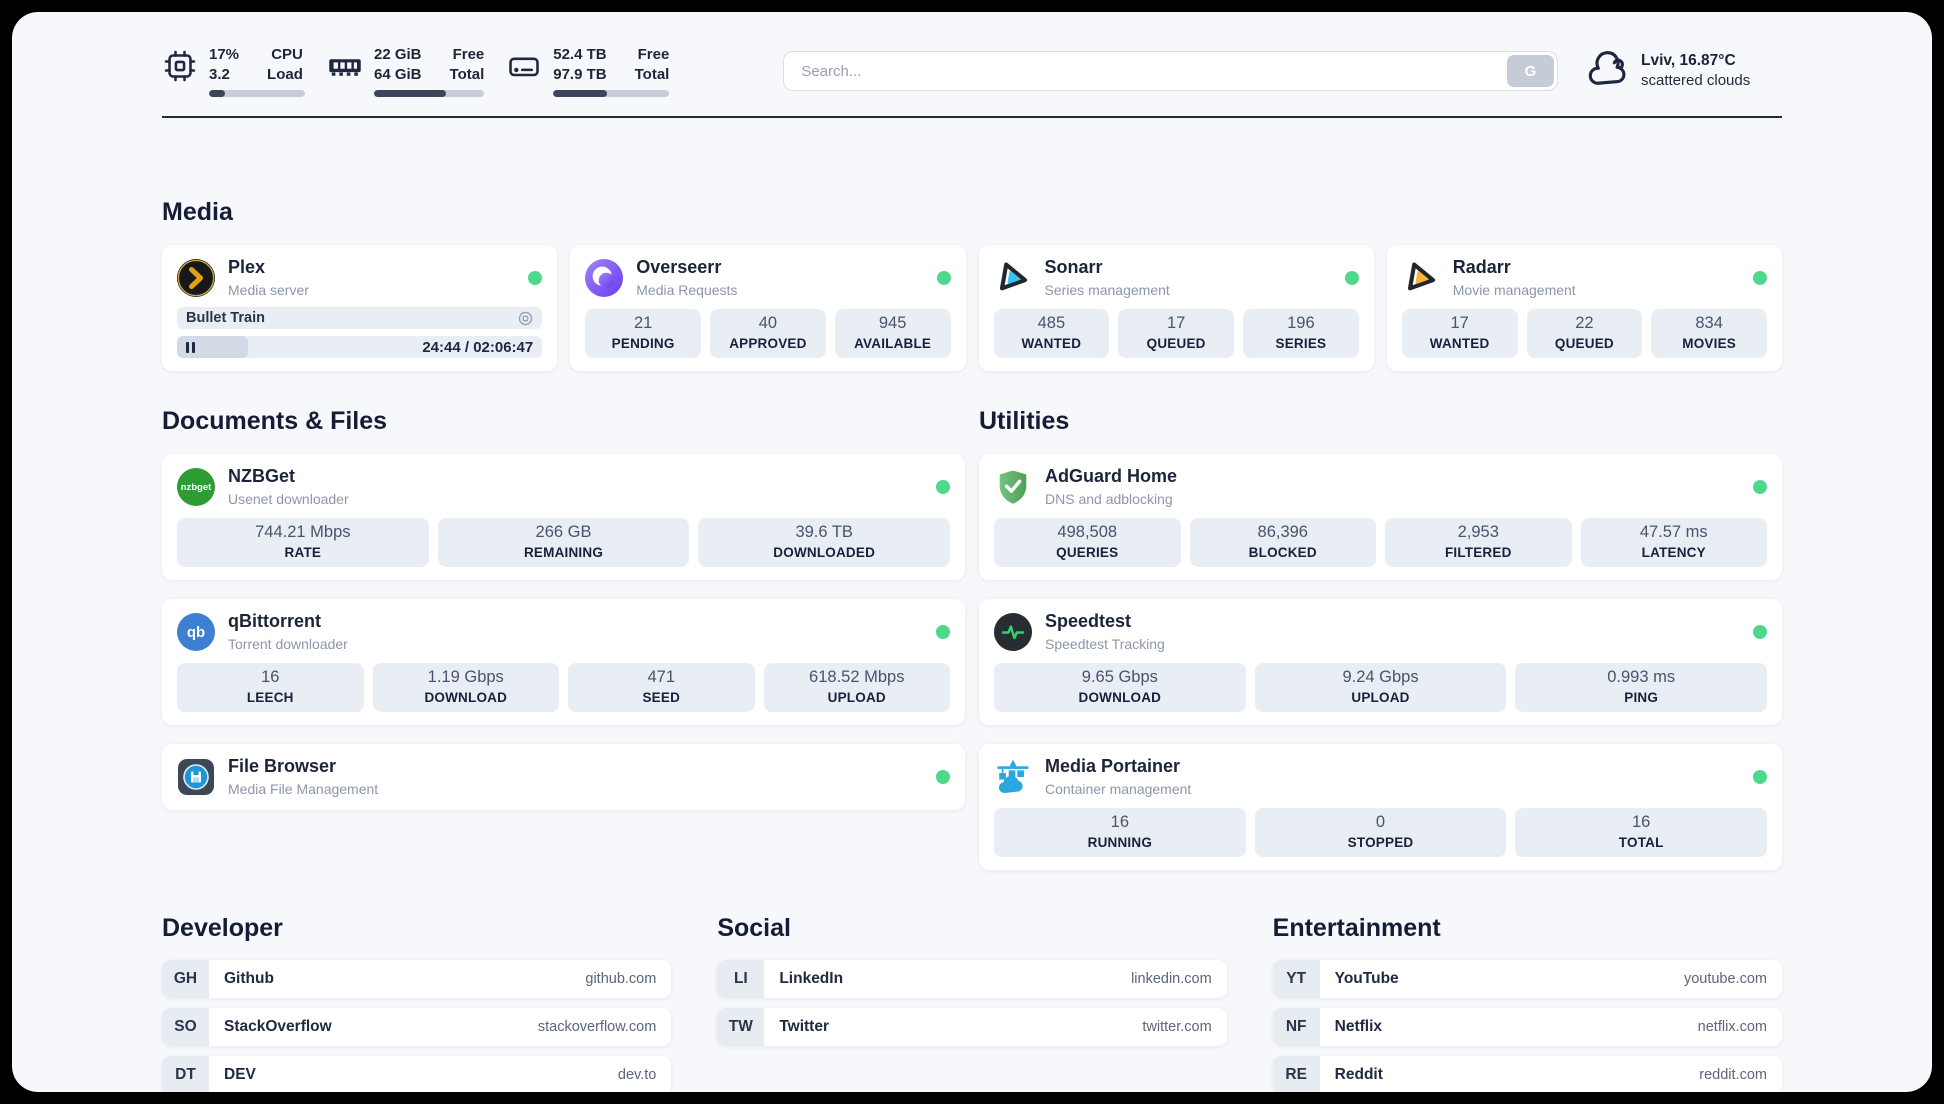 This screenshot has width=1944, height=1104. Describe the element at coordinates (1530, 71) in the screenshot. I see `search-go-button: G` at that location.